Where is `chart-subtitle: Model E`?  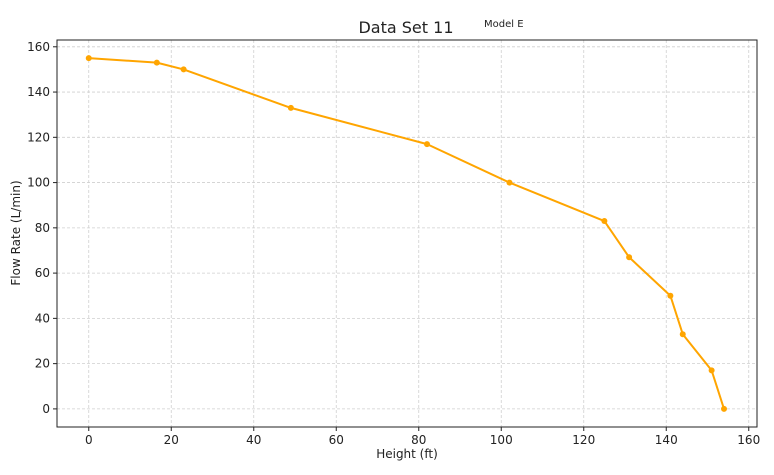
chart-subtitle: Model E is located at coordinates (504, 24).